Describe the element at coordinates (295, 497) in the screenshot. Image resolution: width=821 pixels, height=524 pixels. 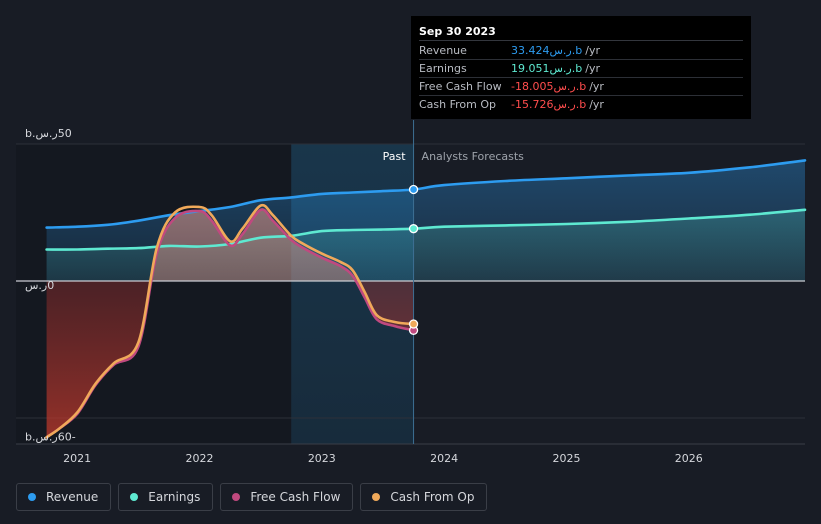
I see `legend-label: Free Cash Flow` at that location.